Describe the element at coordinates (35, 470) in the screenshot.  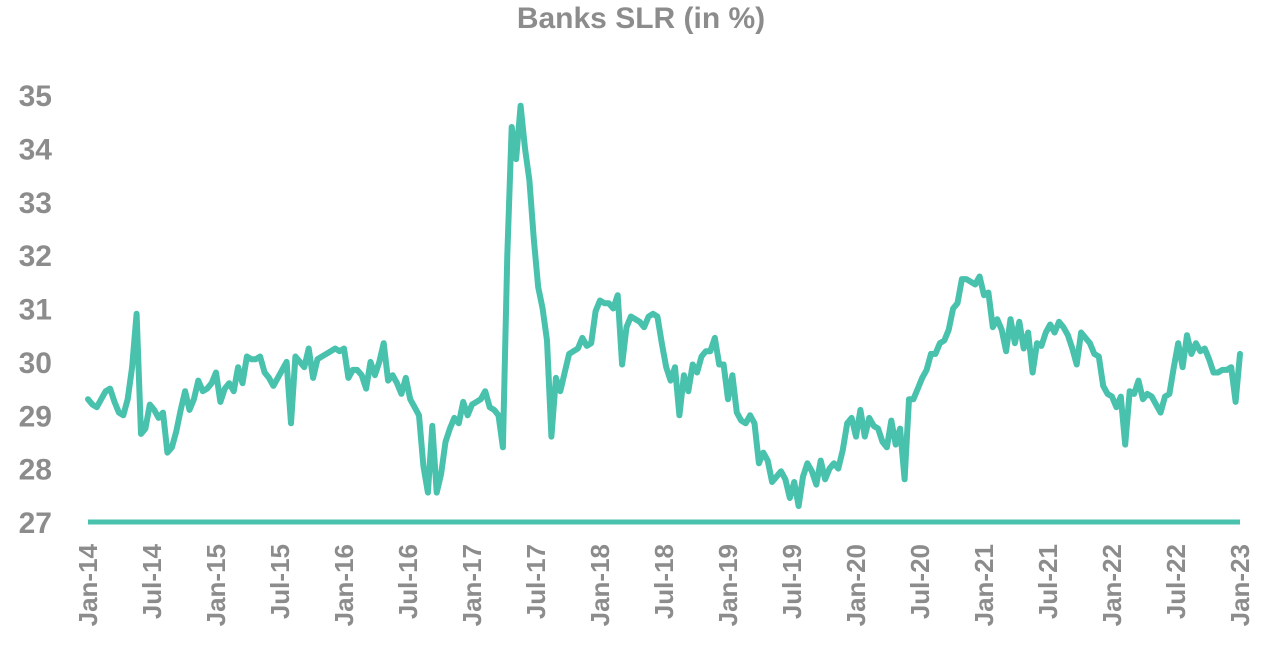
I see `y-tick-label: 28` at that location.